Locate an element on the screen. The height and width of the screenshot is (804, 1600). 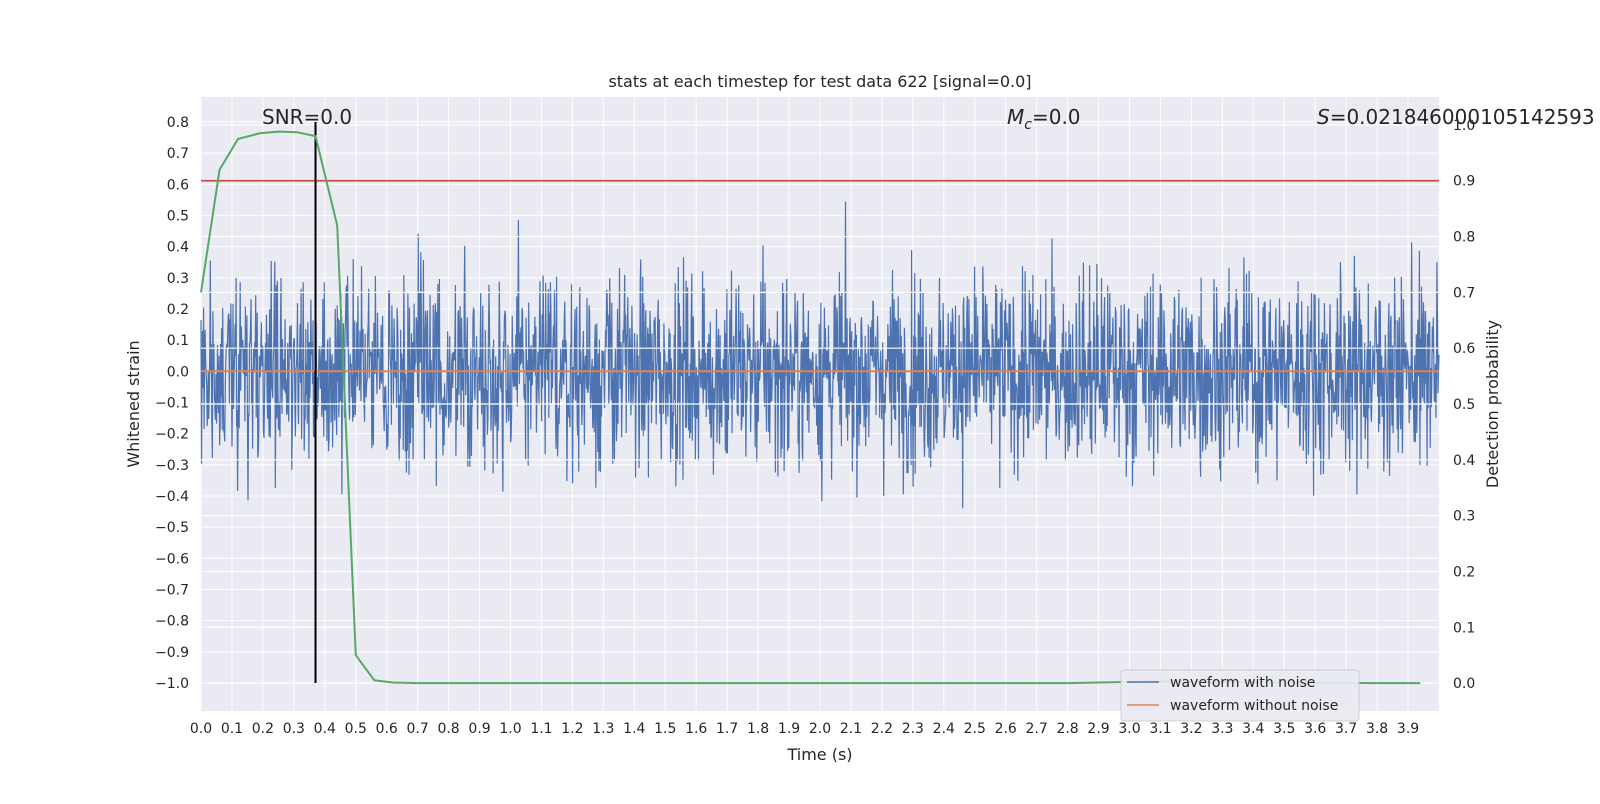
y-tick-label: 0.1 is located at coordinates (178, 341).